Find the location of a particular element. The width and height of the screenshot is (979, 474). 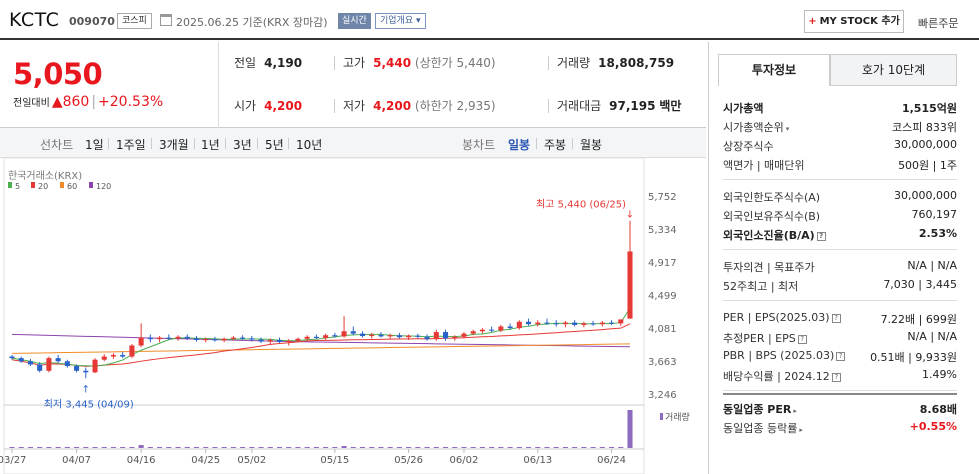

x-tick-label: 04/16 is located at coordinates (141, 460).